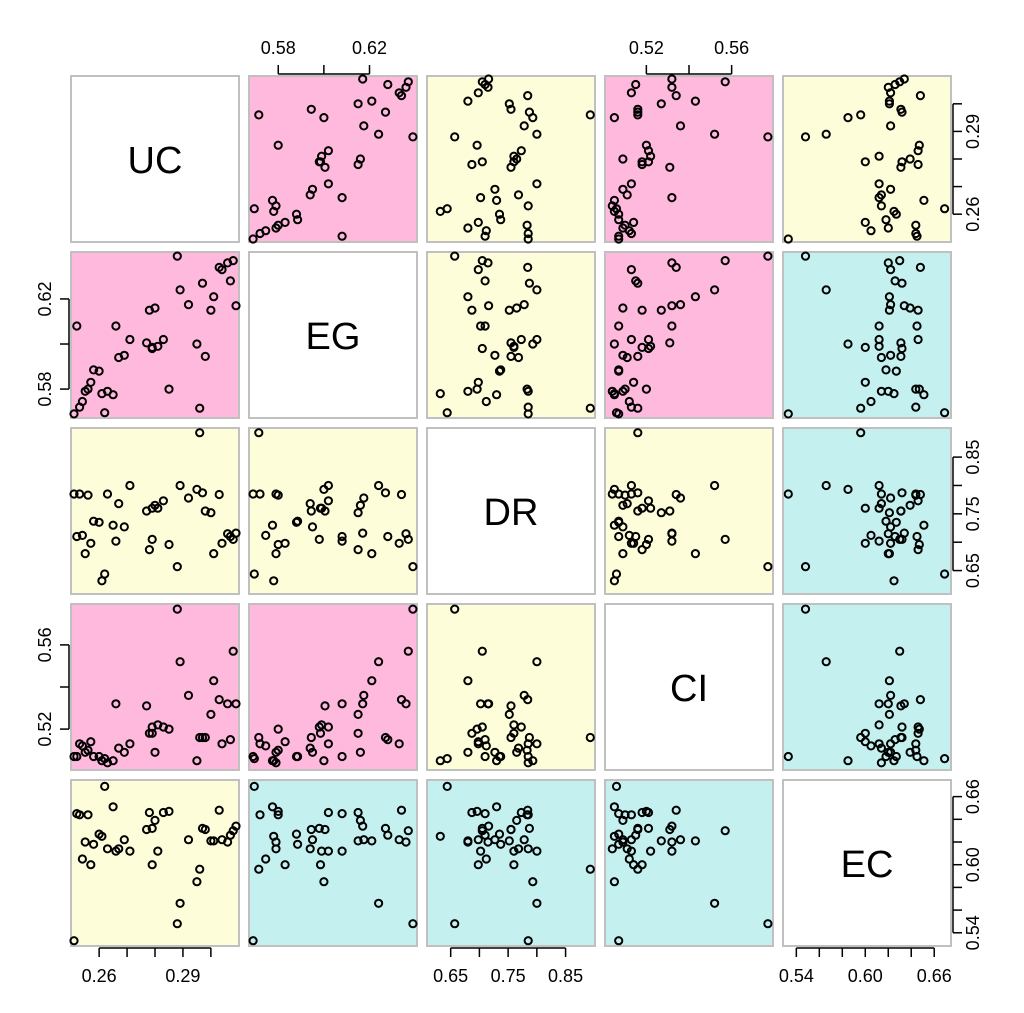  I want to click on tick-label: 0.65, so click(973, 570).